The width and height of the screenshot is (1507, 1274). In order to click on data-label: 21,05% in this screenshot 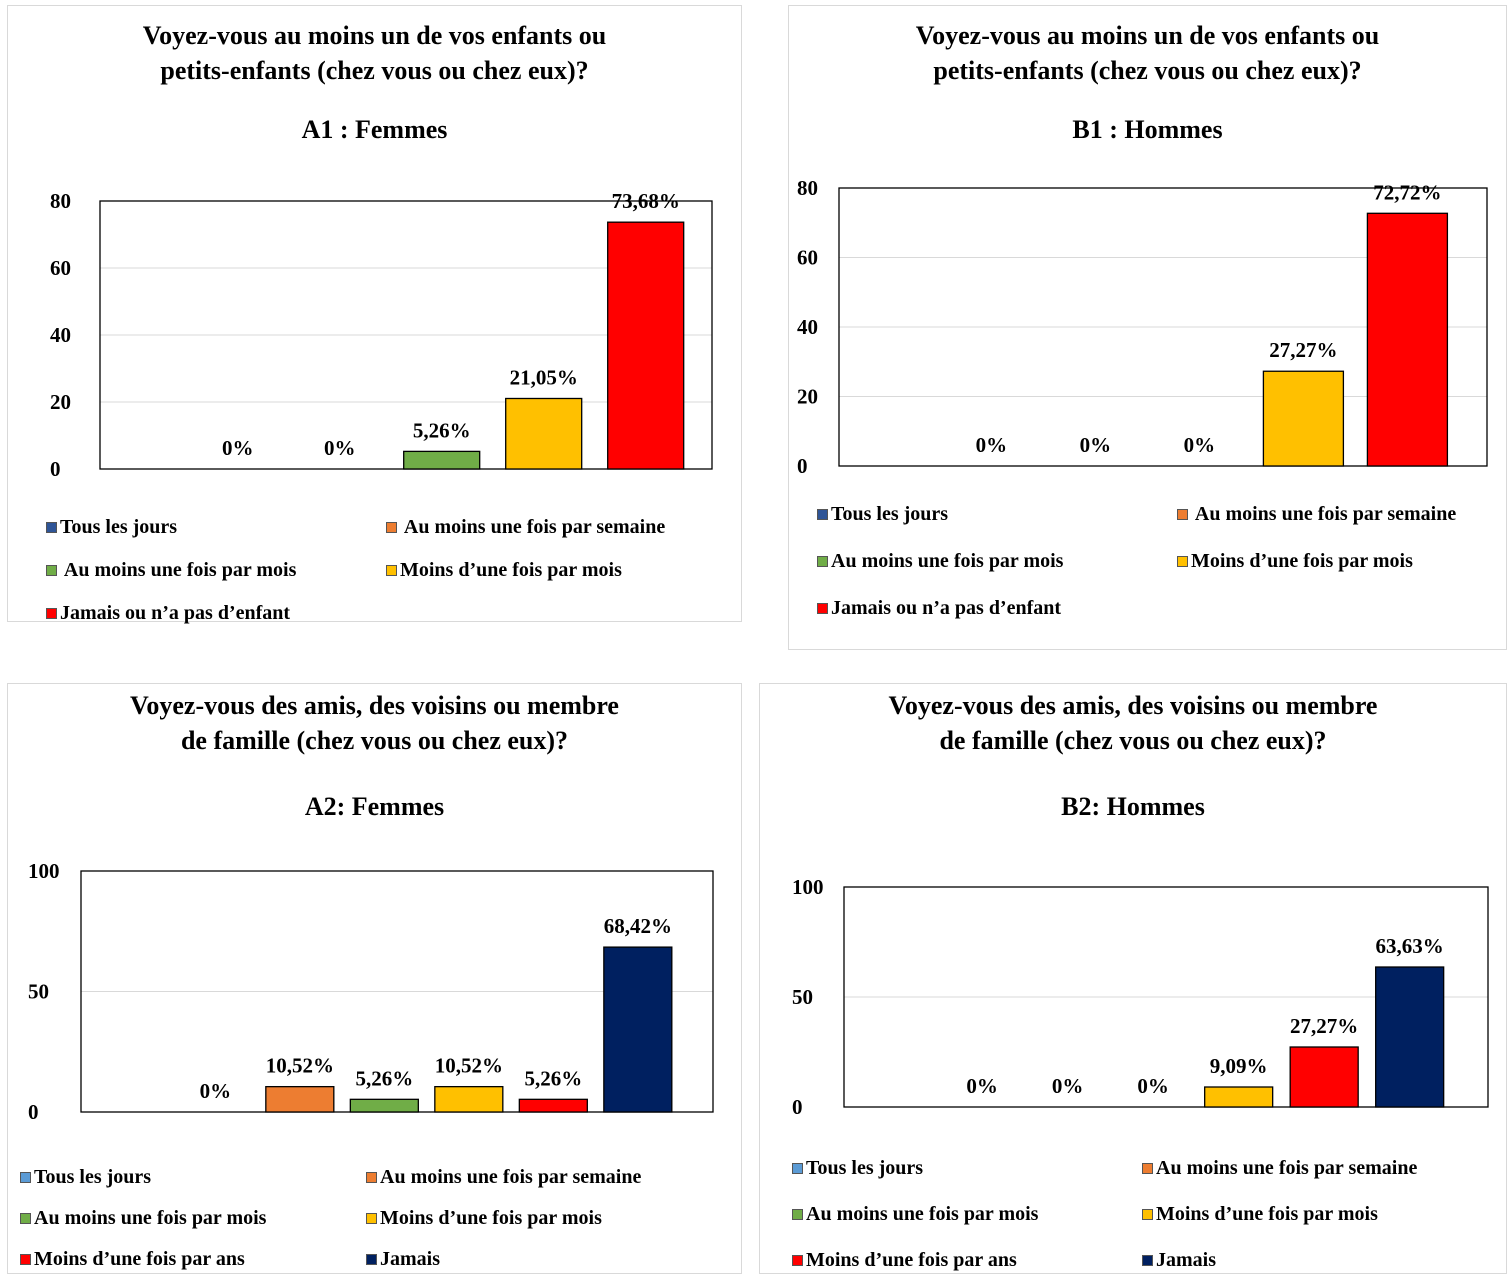, I will do `click(544, 377)`.